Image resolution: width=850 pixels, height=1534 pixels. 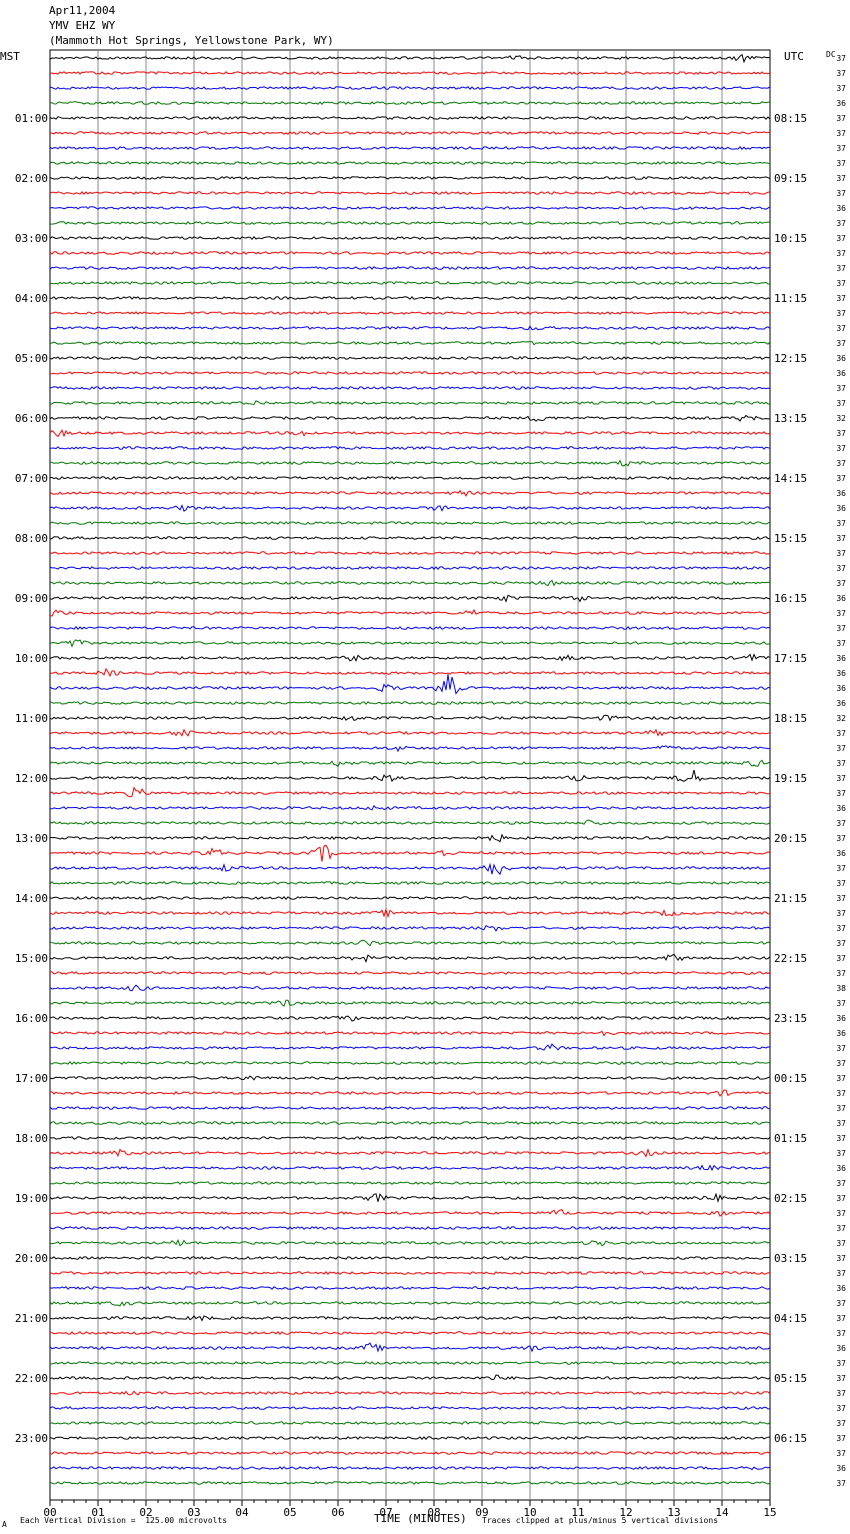 I want to click on mst-hour-label: 23:00, so click(x=31, y=1438).